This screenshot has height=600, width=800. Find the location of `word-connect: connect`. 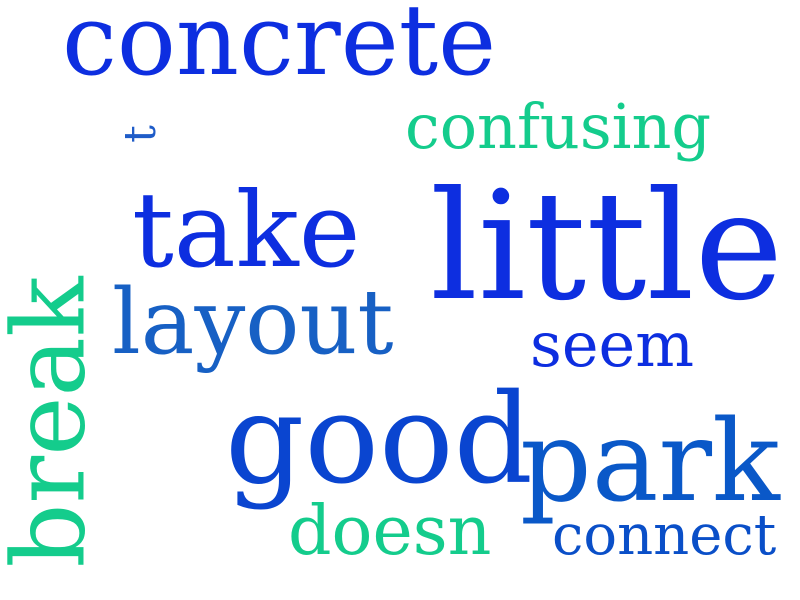

word-connect: connect is located at coordinates (664, 535).